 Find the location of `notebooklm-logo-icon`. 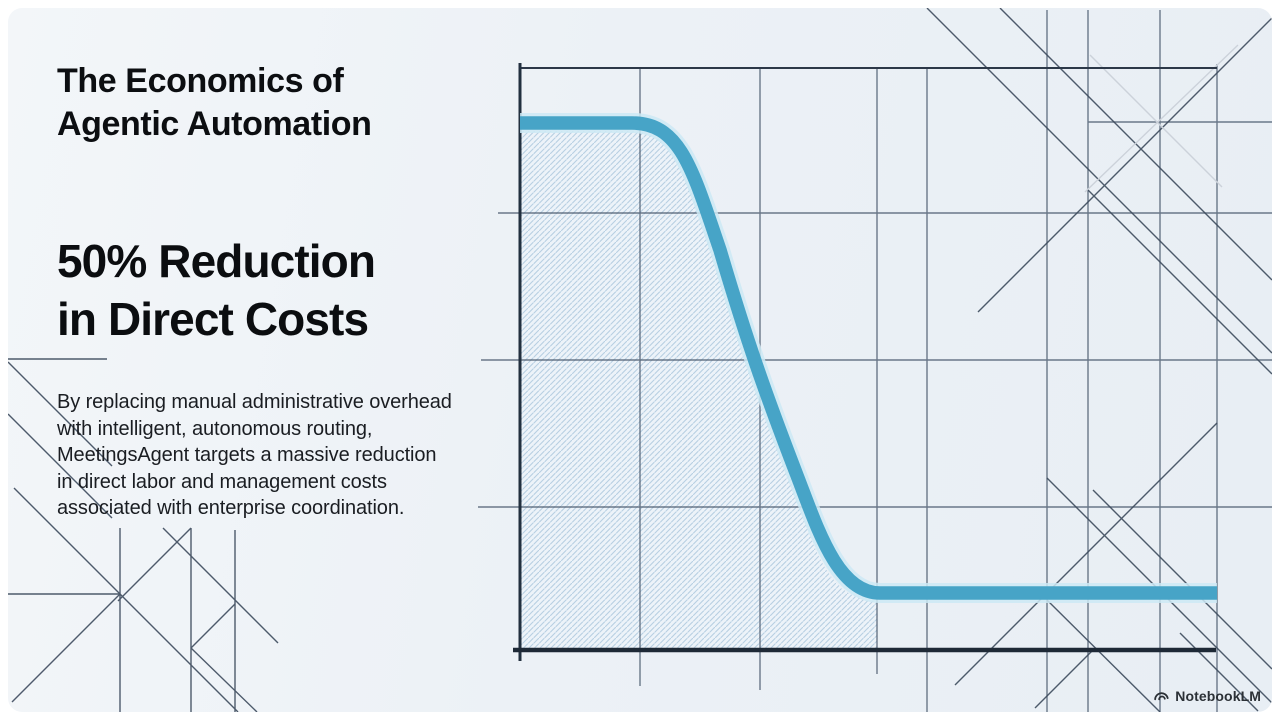

notebooklm-logo-icon is located at coordinates (1161, 696).